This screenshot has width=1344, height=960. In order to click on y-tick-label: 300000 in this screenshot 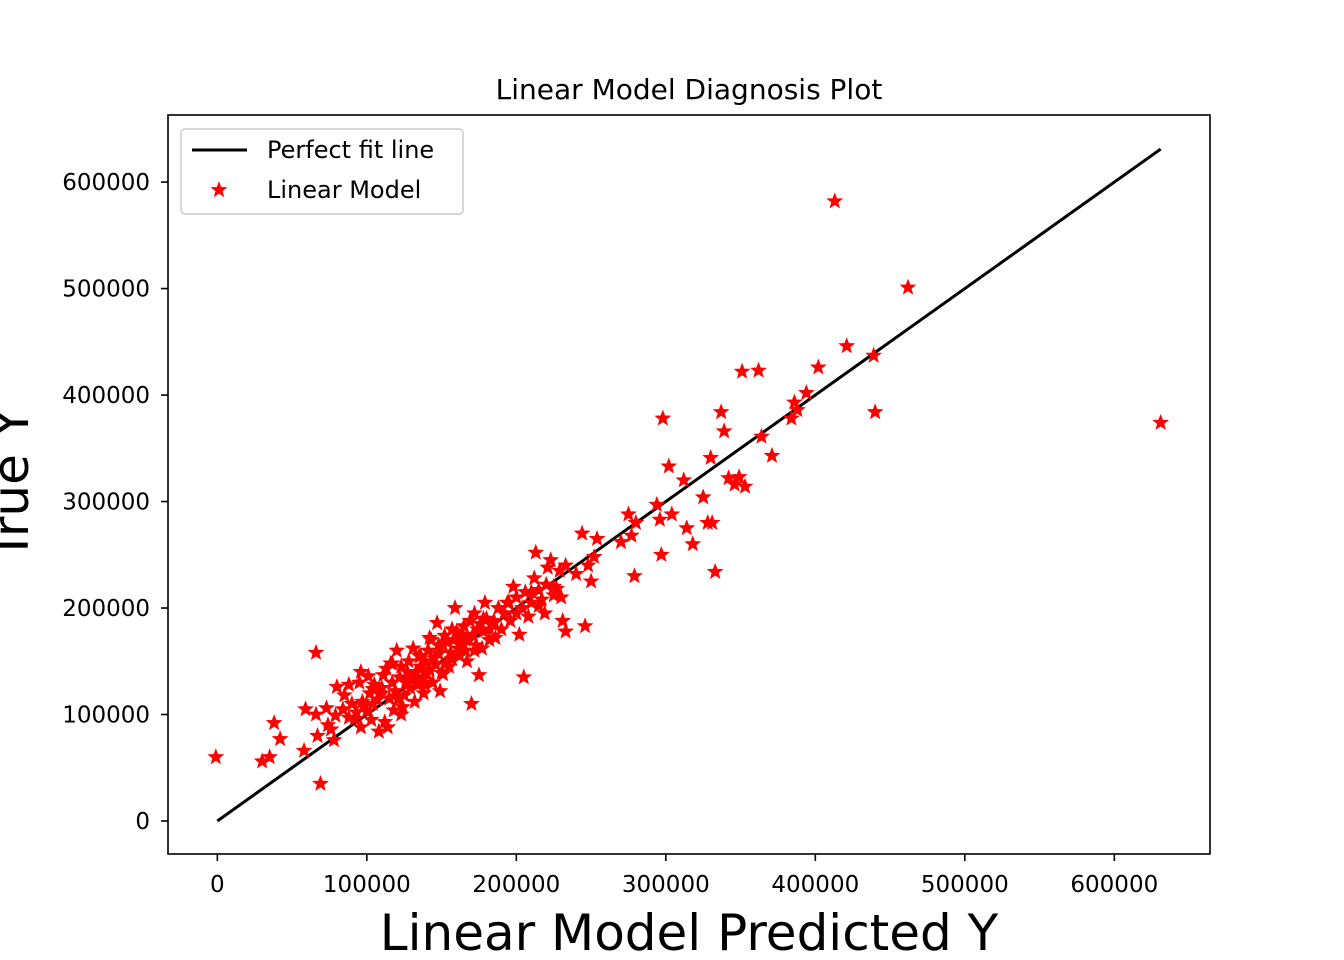, I will do `click(106, 503)`.